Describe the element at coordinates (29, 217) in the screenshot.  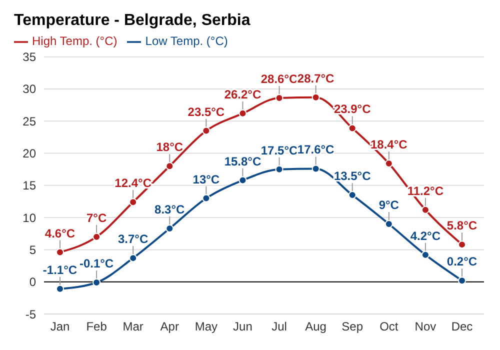
I see `y-tick-label: 10` at that location.